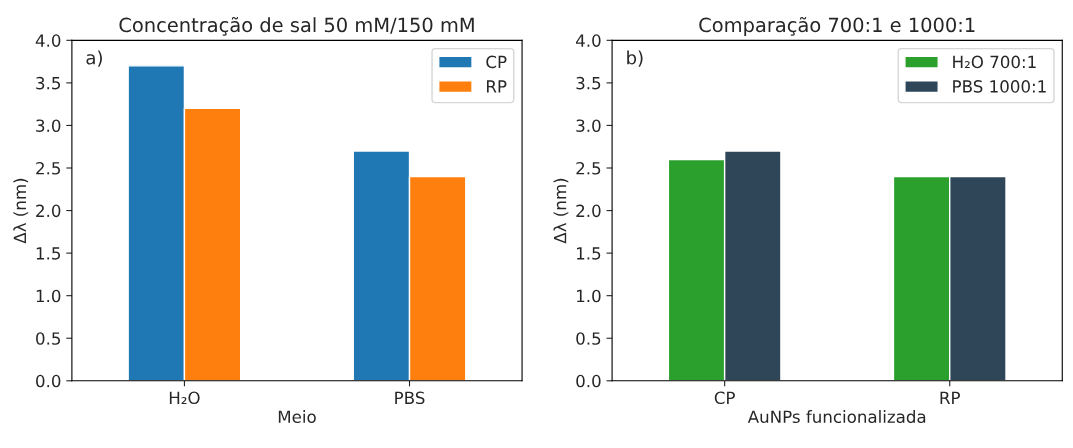 The image size is (1073, 448). Describe the element at coordinates (724, 398) in the screenshot. I see `x-tick-label: CP` at that location.